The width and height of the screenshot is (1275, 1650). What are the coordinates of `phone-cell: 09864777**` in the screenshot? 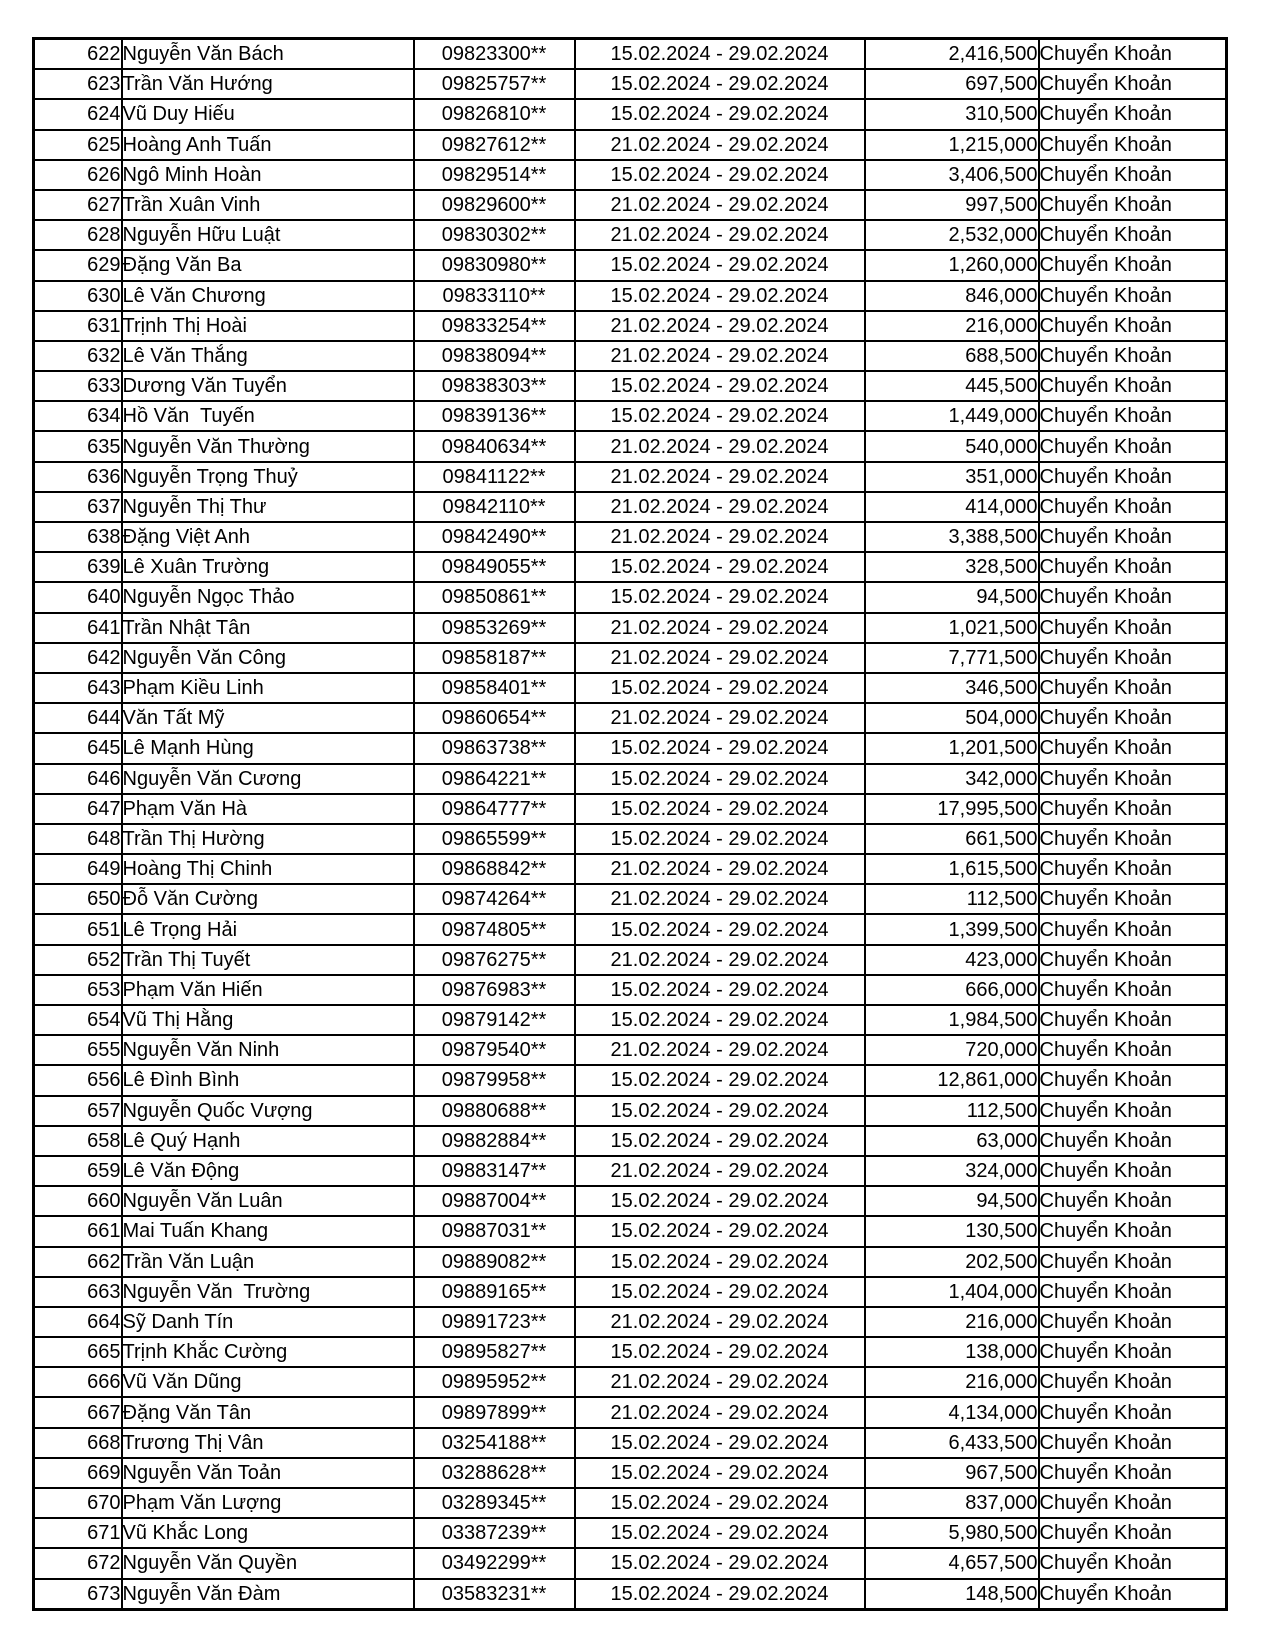 It's located at (494, 808).